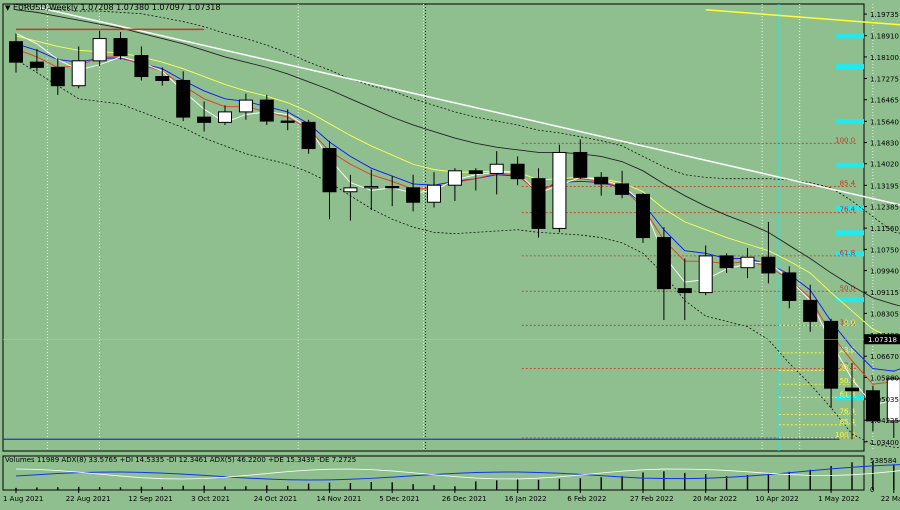  Describe the element at coordinates (884, 15) in the screenshot. I see `y-tick-label: 1.19735` at that location.